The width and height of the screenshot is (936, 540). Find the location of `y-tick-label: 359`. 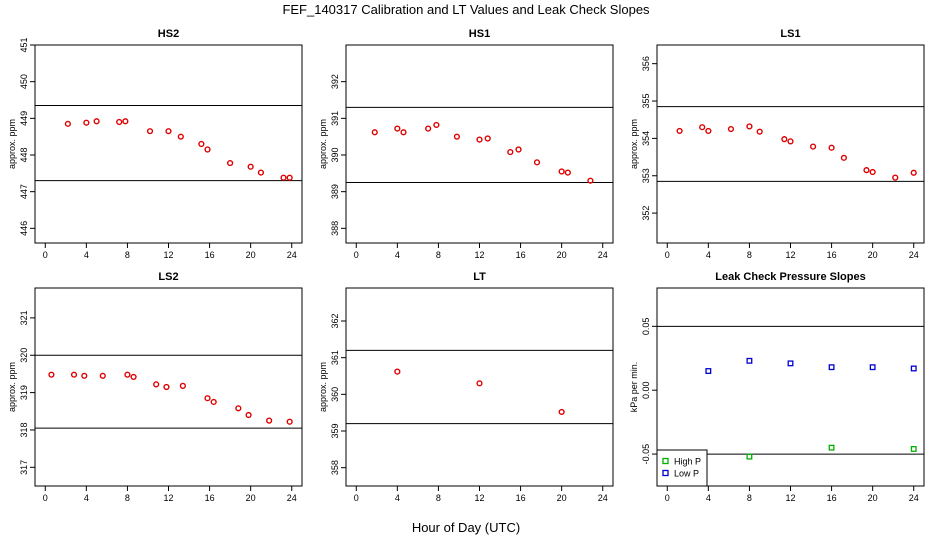

y-tick-label: 359 is located at coordinates (335, 430).